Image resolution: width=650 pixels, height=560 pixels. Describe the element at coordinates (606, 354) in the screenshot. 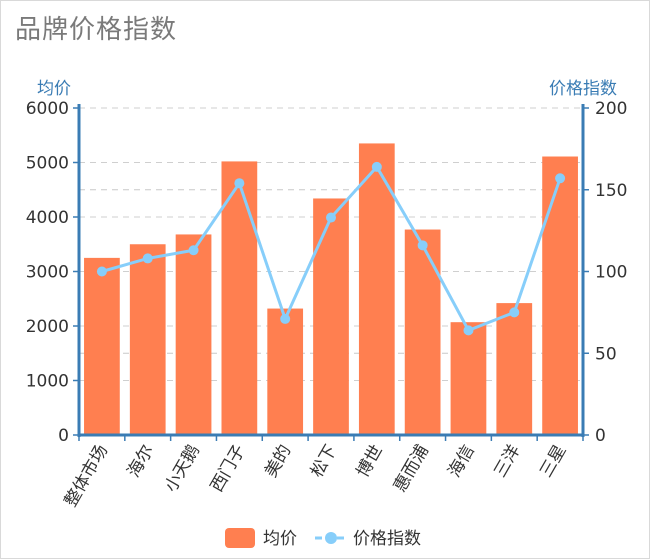

I see `y-right-tick-label: 50` at that location.